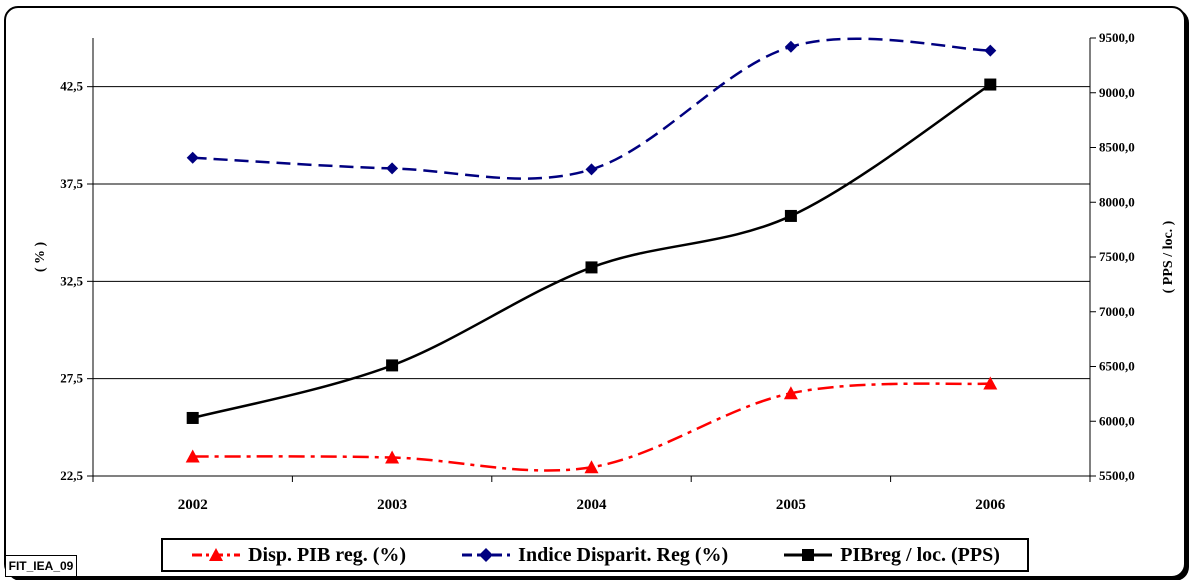 The image size is (1189, 580). I want to click on legend-item-disp-pib: Disp. PIB reg. (%), so click(298, 555).